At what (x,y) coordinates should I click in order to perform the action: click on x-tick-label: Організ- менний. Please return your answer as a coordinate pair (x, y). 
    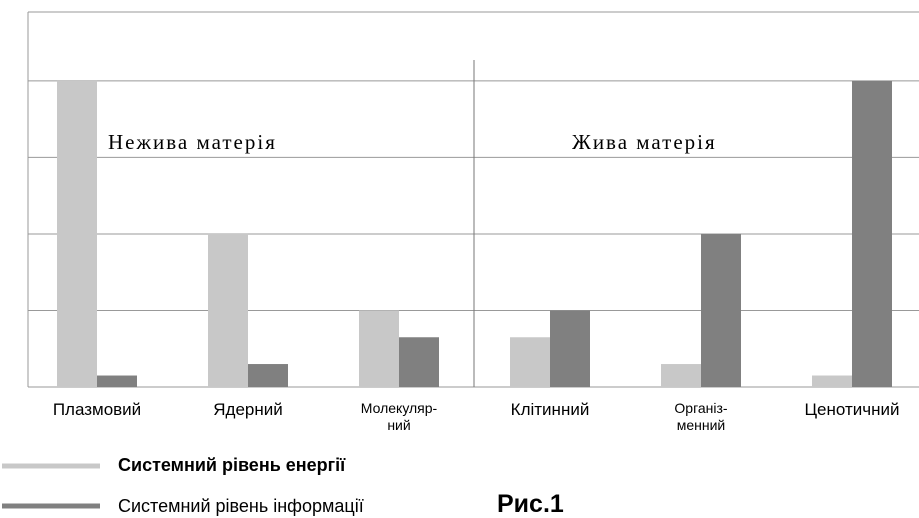
    Looking at the image, I should click on (701, 416).